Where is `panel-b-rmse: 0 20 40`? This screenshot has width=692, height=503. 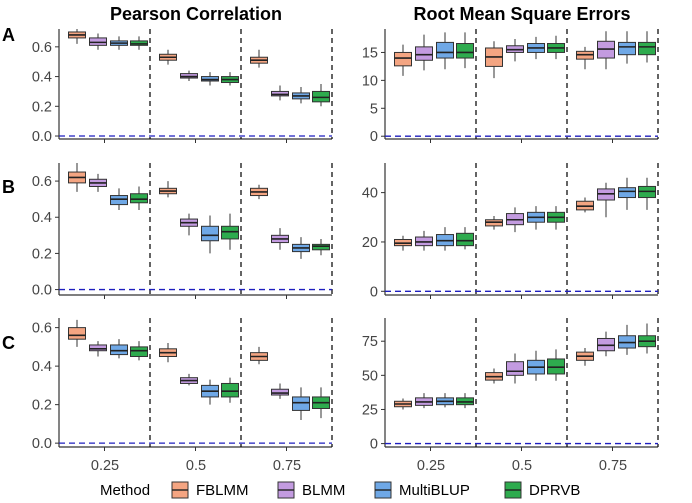 panel-b-rmse: 0 20 40 is located at coordinates (510, 231).